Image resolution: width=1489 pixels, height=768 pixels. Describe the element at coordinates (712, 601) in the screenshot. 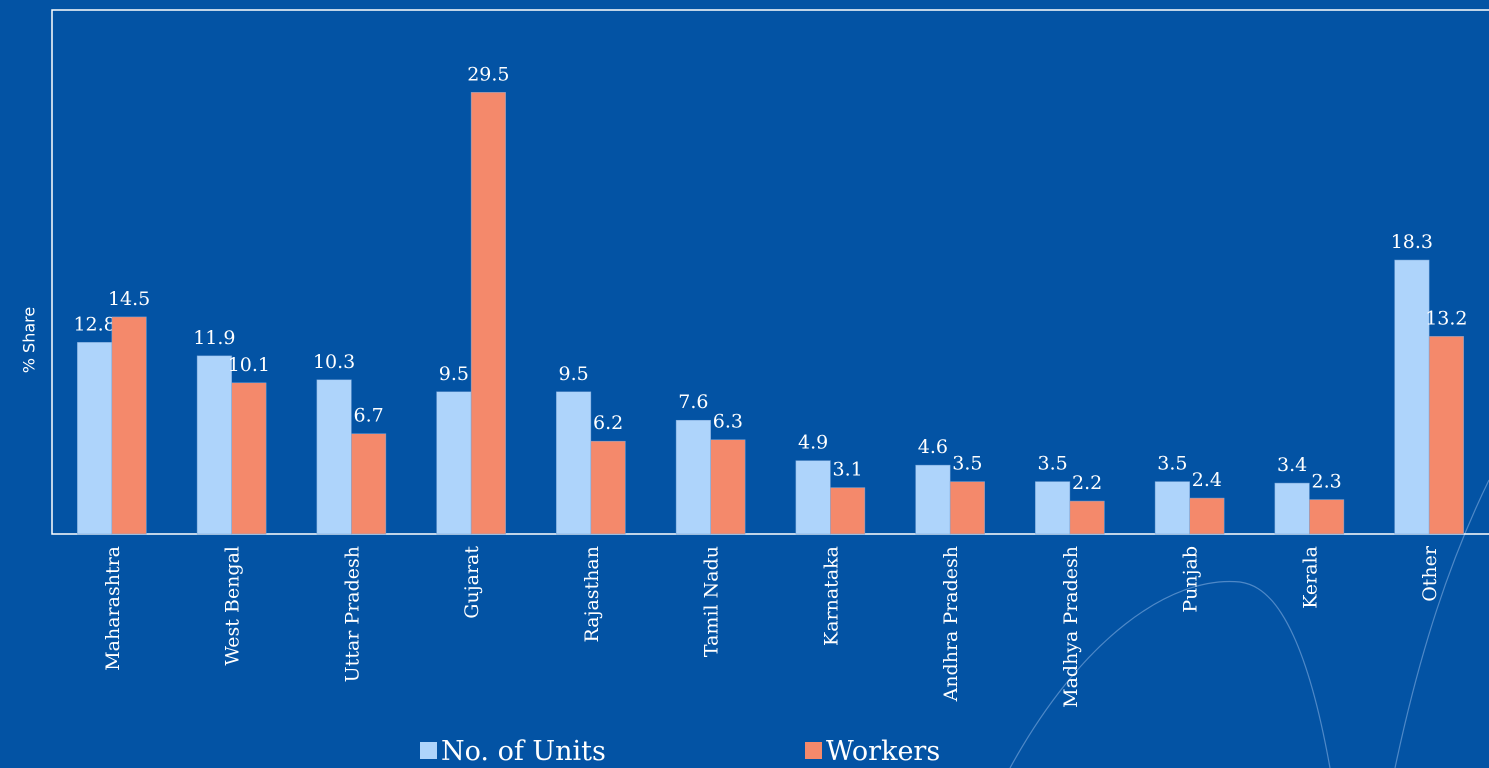

I see `x-tick-label: Tamil Nadu` at that location.